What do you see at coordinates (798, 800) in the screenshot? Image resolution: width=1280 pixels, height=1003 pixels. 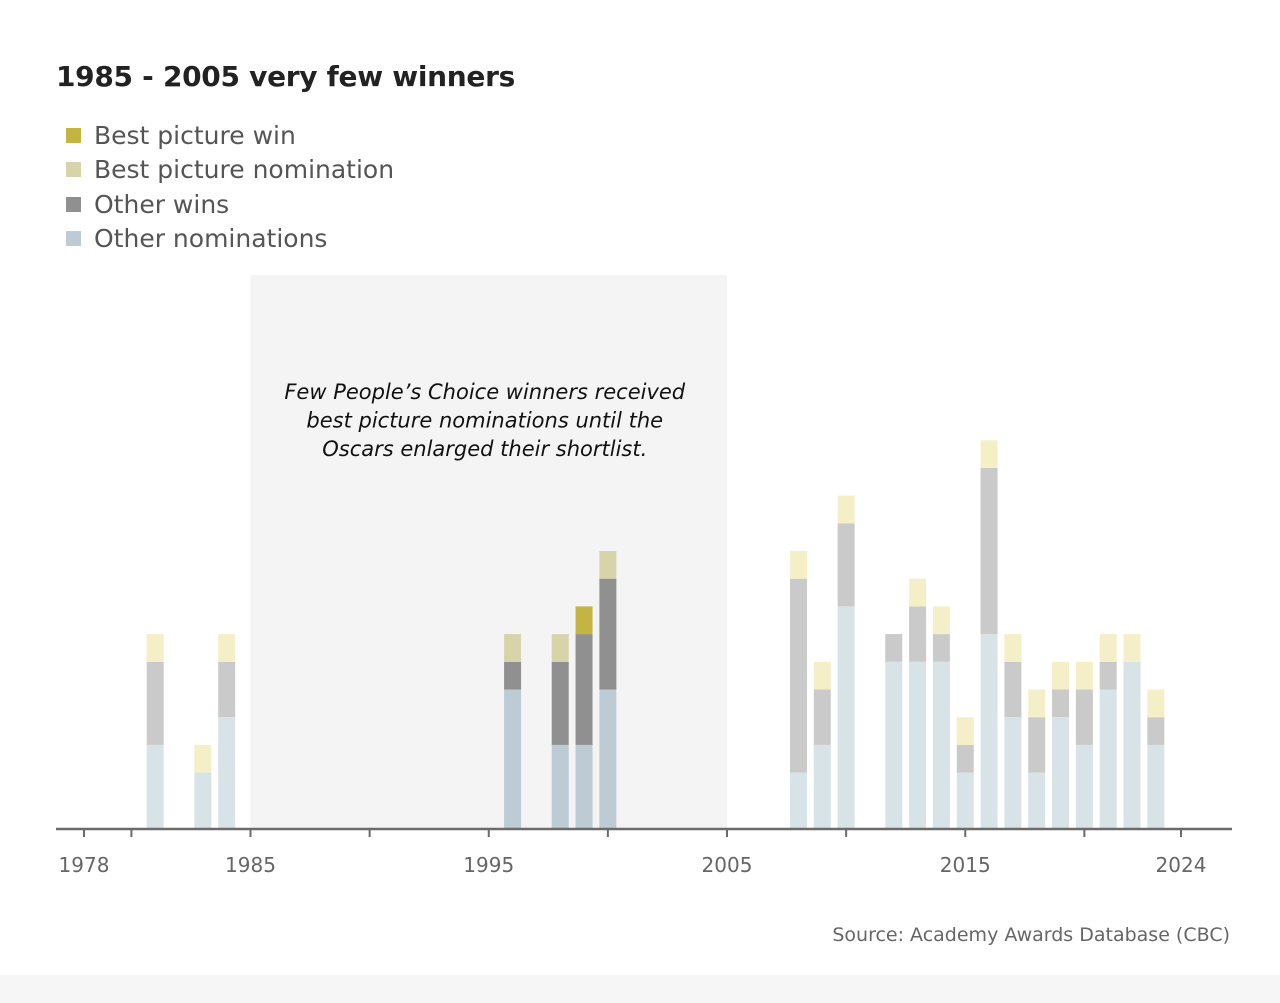 I see `bar-2008-other-nominations` at bounding box center [798, 800].